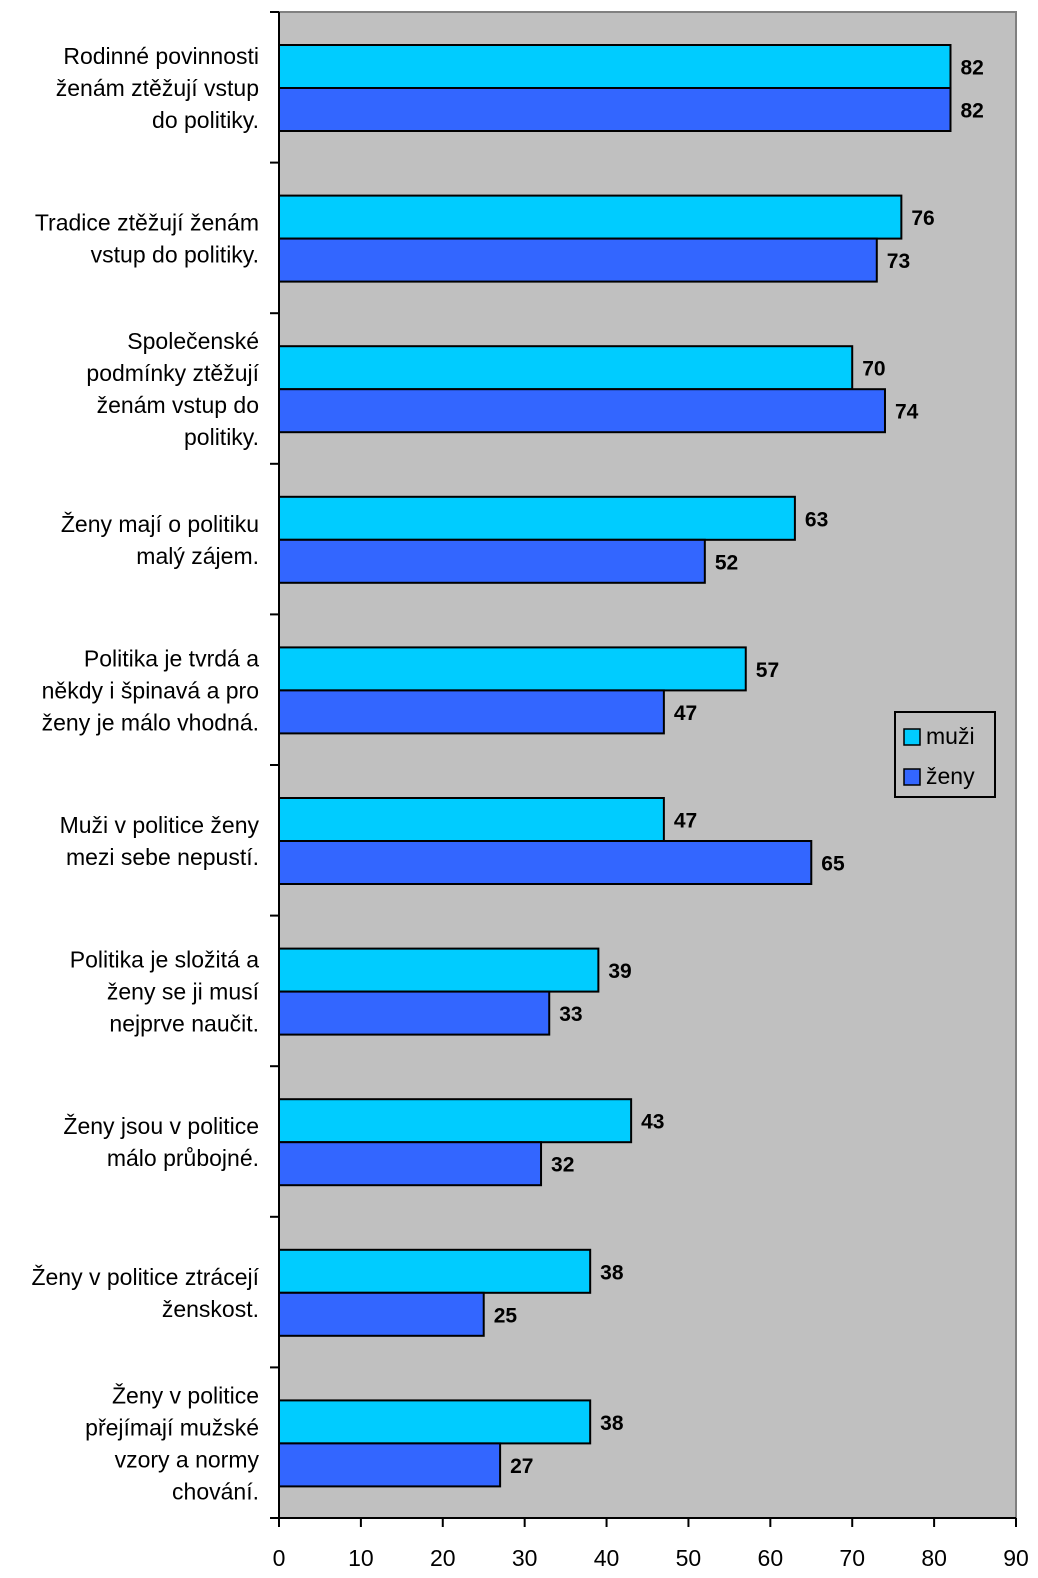  What do you see at coordinates (852, 1558) in the screenshot?
I see `x-tick-label-70: 70` at bounding box center [852, 1558].